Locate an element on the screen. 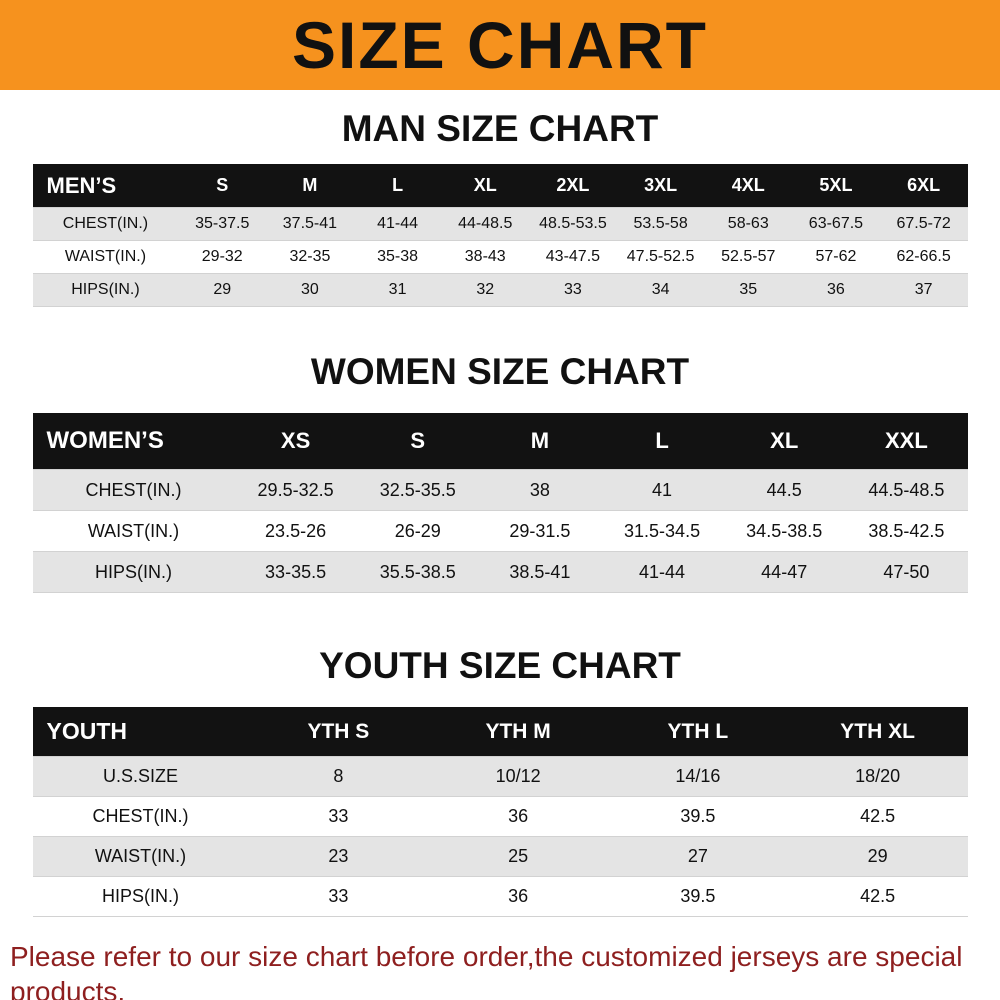 This screenshot has height=1000, width=1000. size-header-cell: YTH XL is located at coordinates (877, 732).